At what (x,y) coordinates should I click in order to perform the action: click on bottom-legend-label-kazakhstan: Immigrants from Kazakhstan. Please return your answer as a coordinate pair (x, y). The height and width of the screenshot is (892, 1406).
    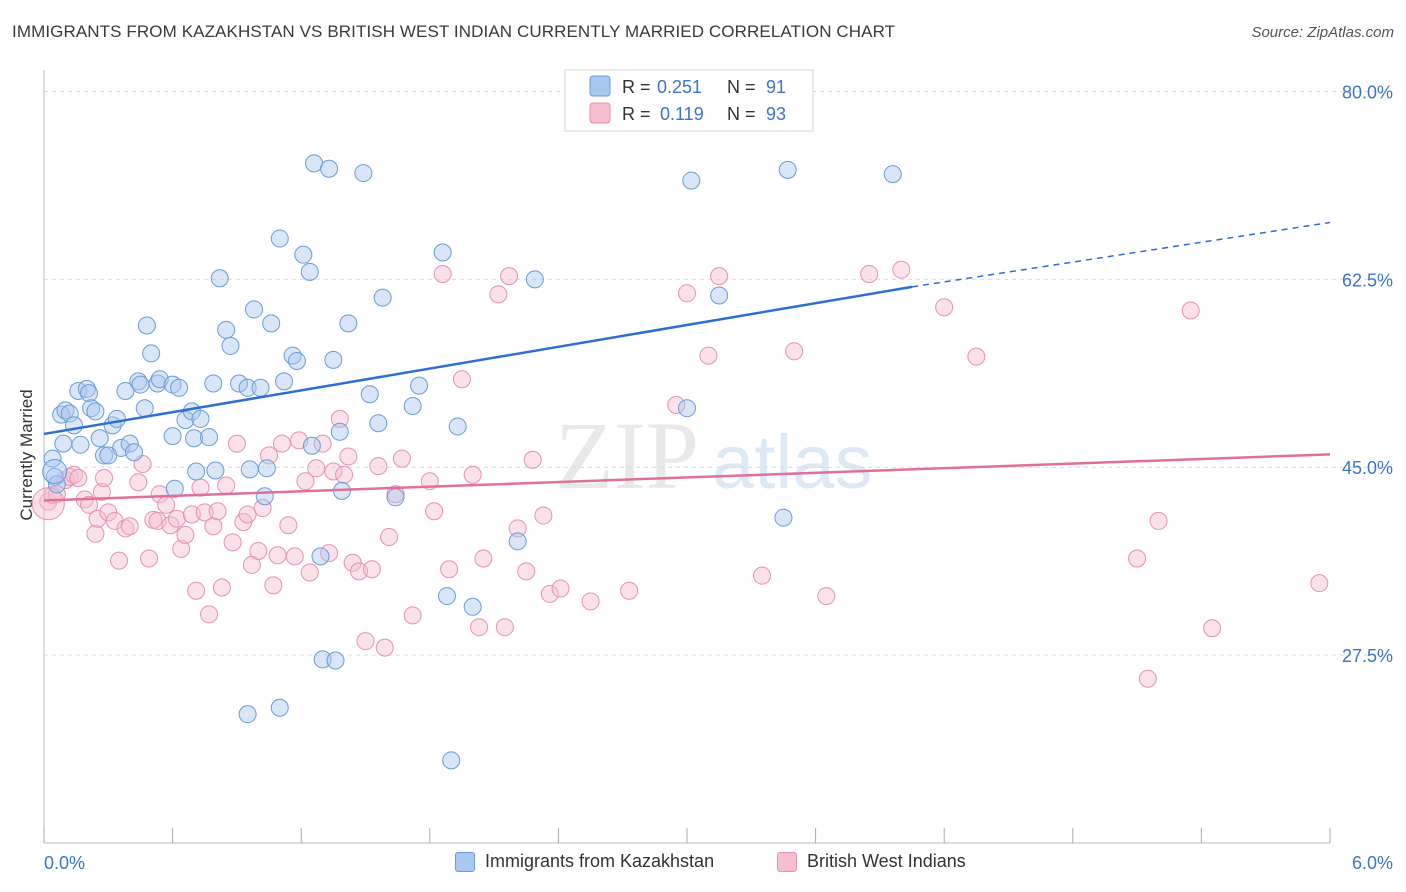
    Looking at the image, I should click on (600, 861).